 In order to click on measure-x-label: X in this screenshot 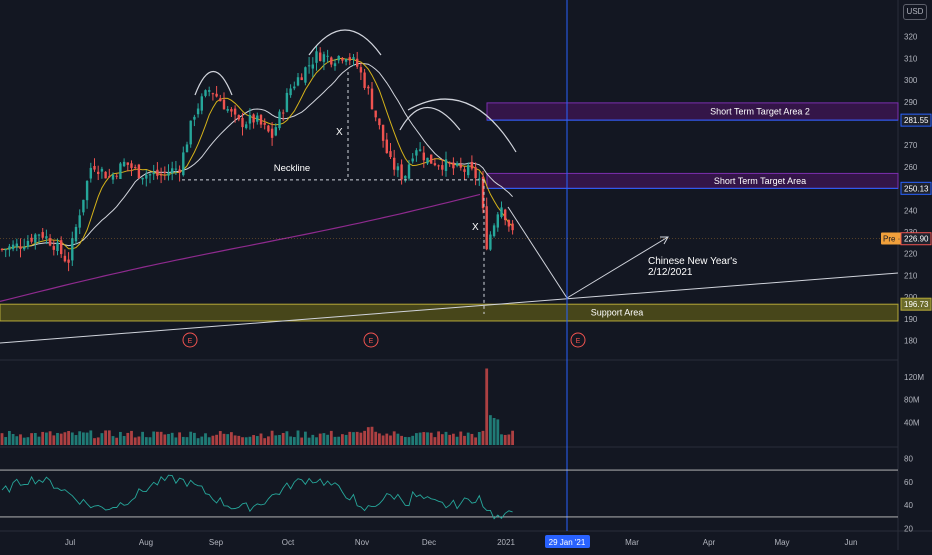, I will do `click(475, 227)`.